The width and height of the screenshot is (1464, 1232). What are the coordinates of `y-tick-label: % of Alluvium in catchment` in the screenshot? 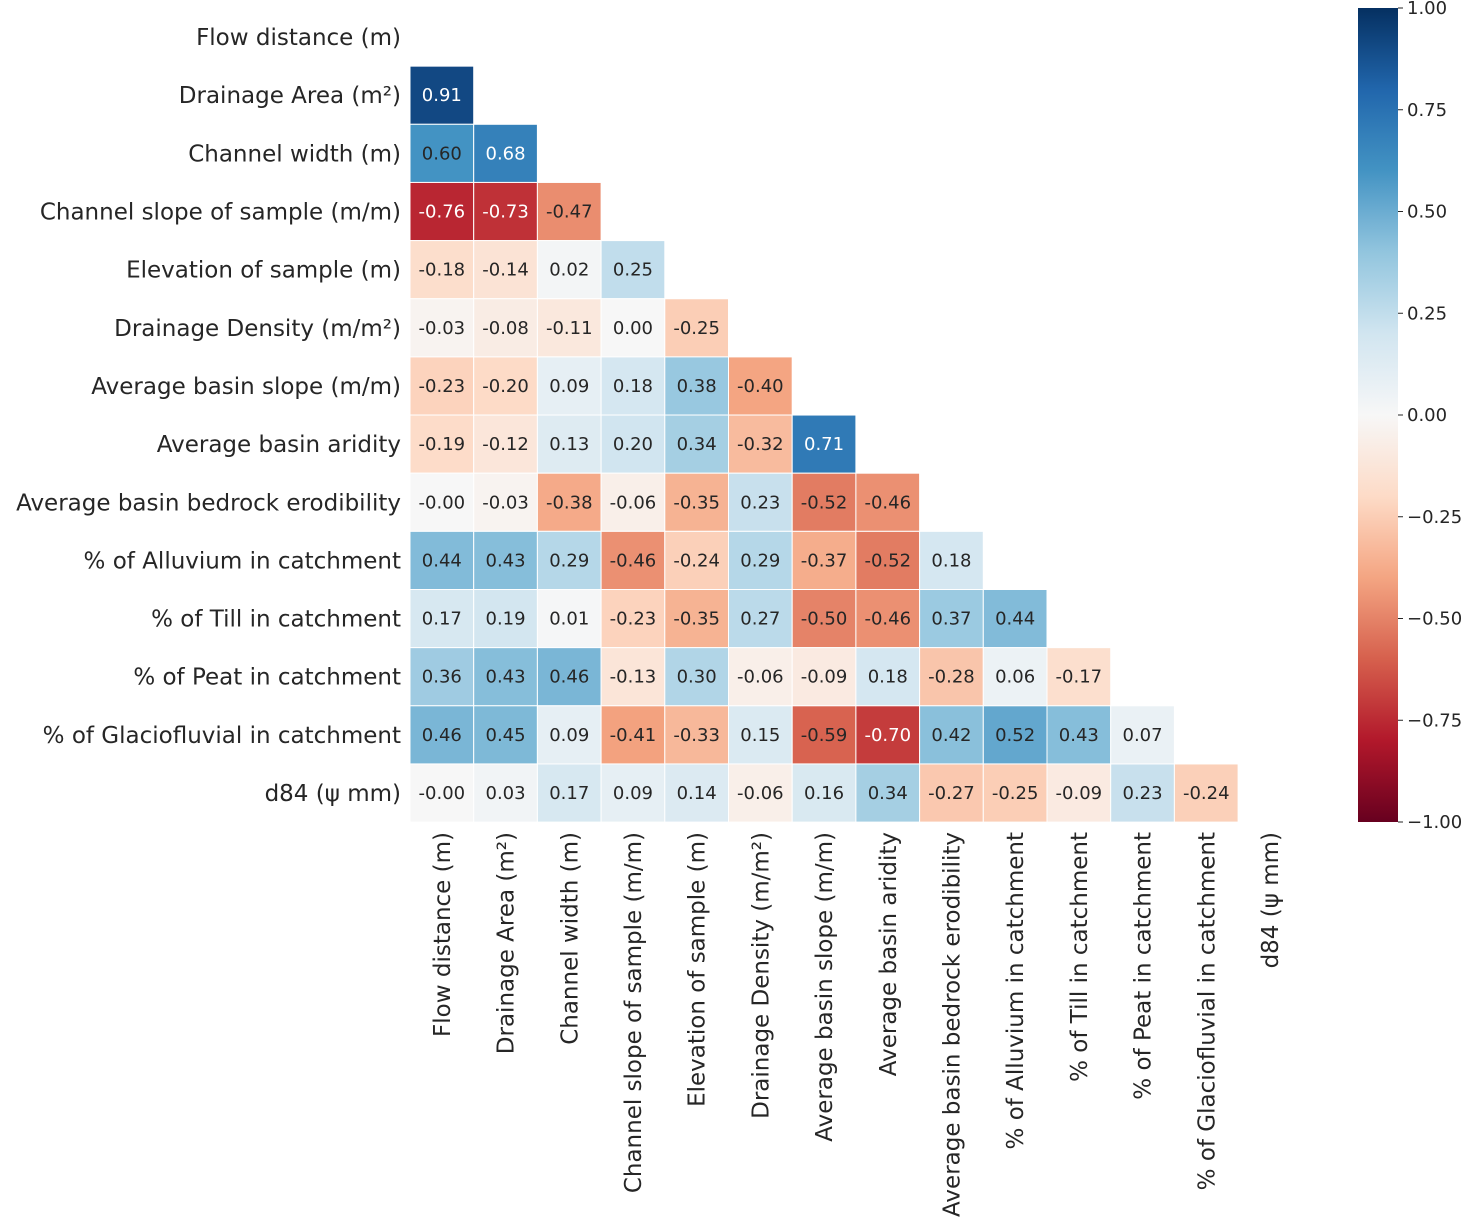 It's located at (242, 561).